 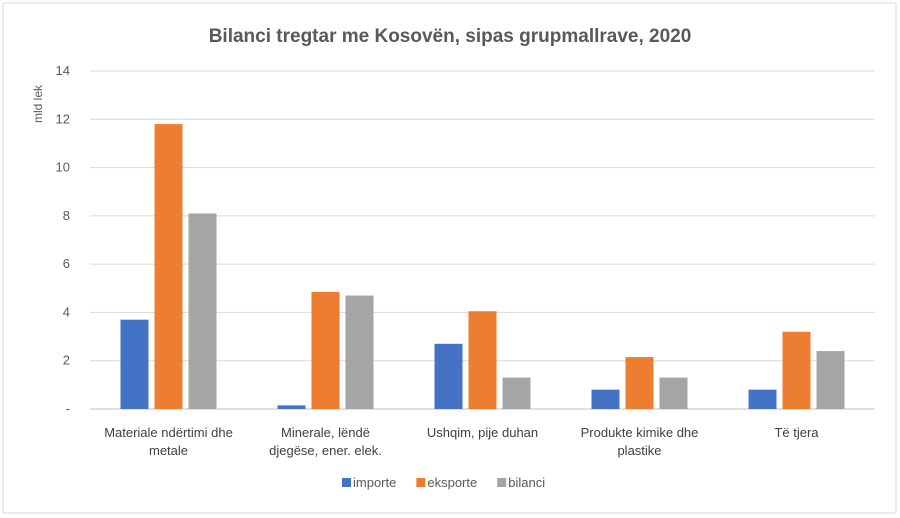 What do you see at coordinates (38, 103) in the screenshot?
I see `y-axis-label: mld lek` at bounding box center [38, 103].